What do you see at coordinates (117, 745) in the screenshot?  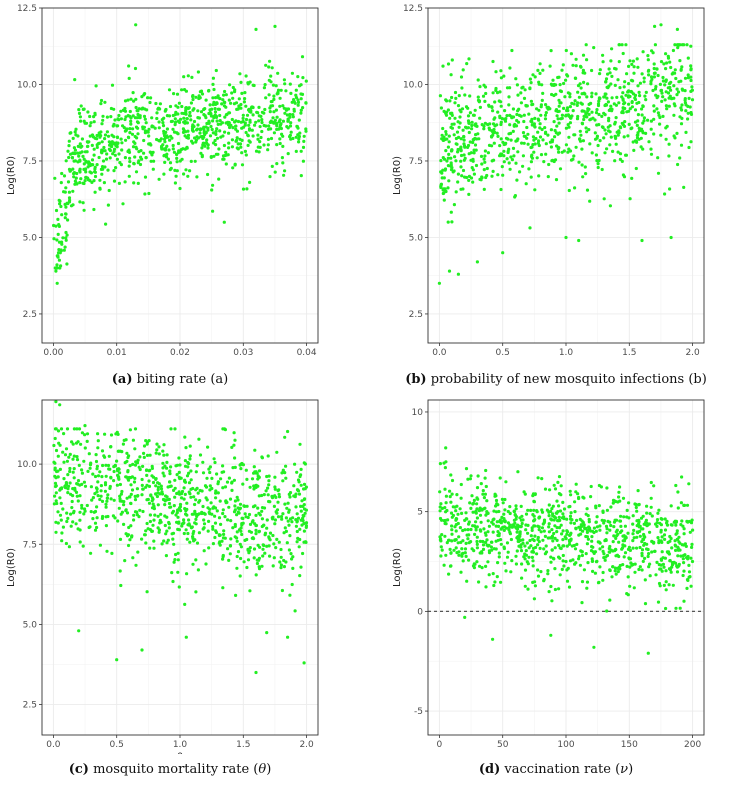 I see `x-tick-label: 0.5` at bounding box center [117, 745].